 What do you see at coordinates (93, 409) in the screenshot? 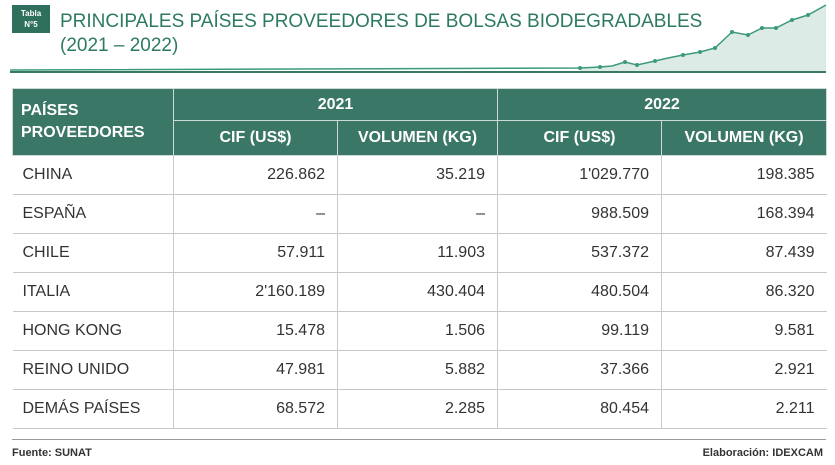
I see `country: DEMÁS PAÍSES` at bounding box center [93, 409].